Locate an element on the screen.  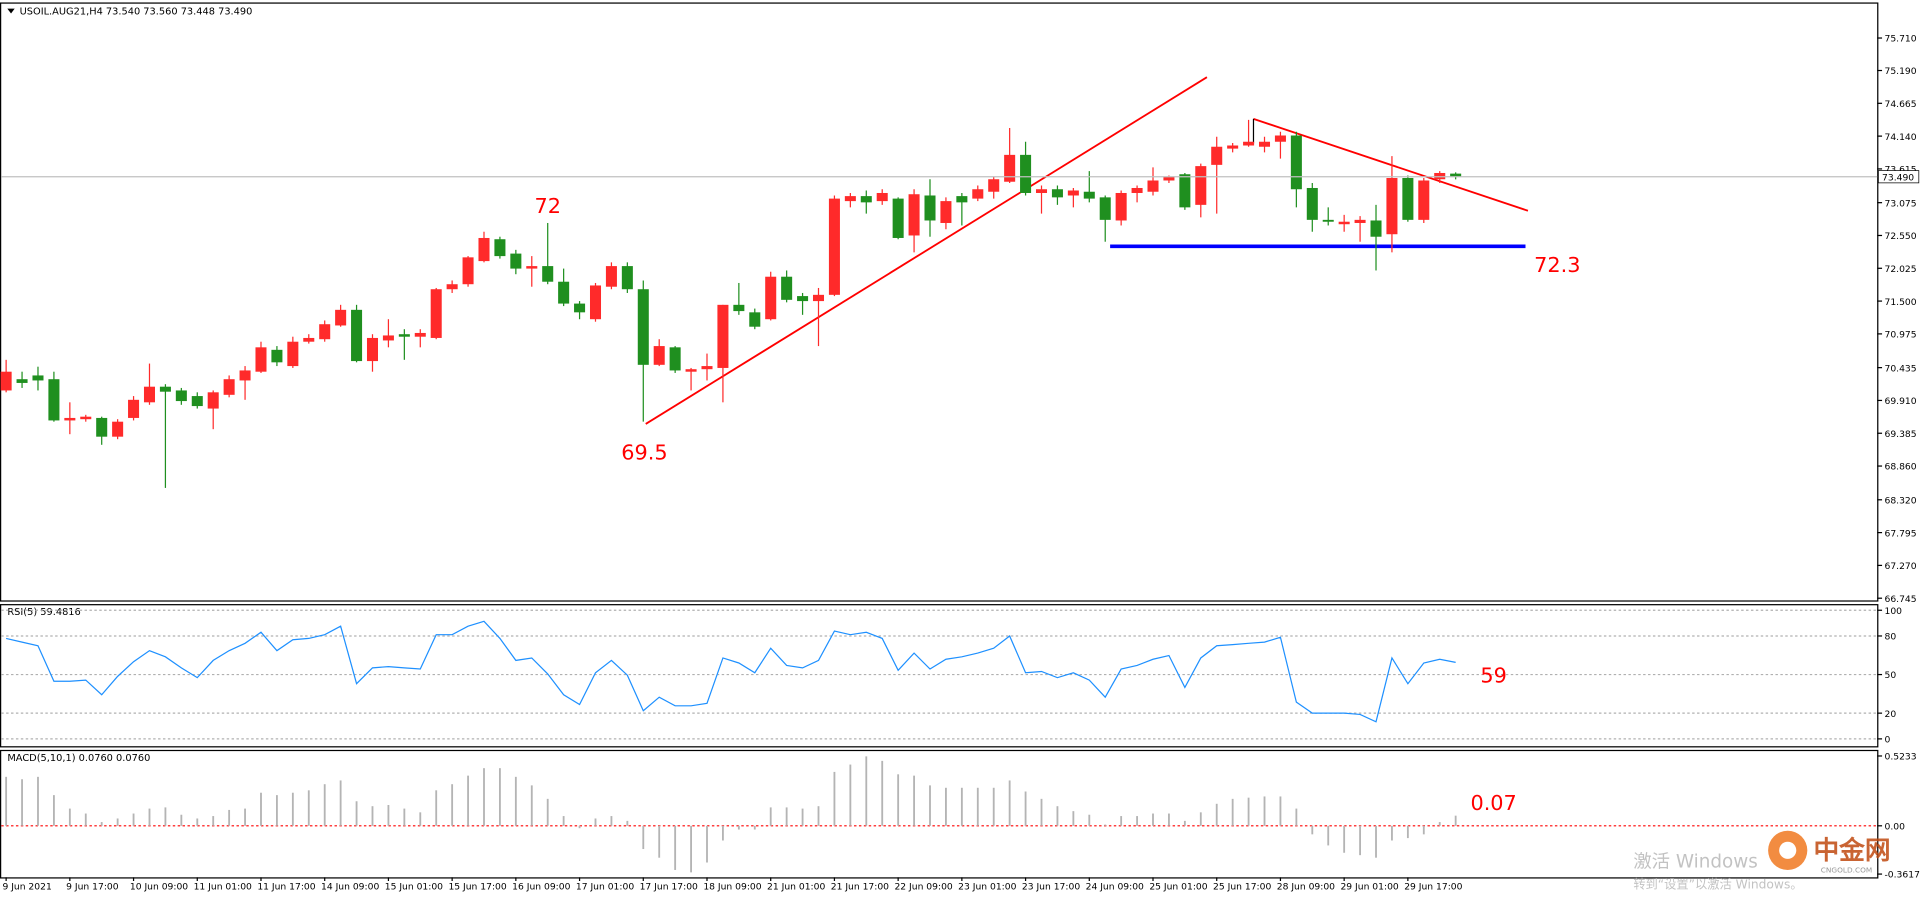
y-tick-label: 72.550 is located at coordinates (1901, 236).